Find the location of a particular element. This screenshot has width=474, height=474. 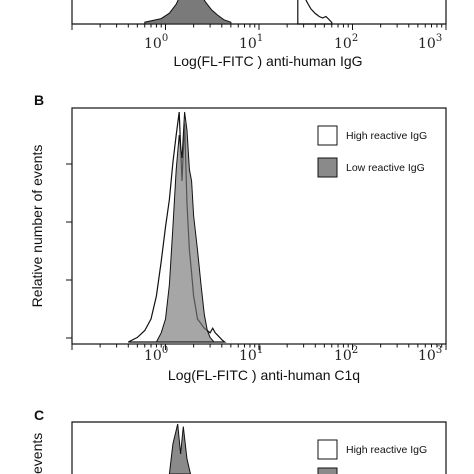

b-tick-label-1: 10¹ is located at coordinates (251, 354).